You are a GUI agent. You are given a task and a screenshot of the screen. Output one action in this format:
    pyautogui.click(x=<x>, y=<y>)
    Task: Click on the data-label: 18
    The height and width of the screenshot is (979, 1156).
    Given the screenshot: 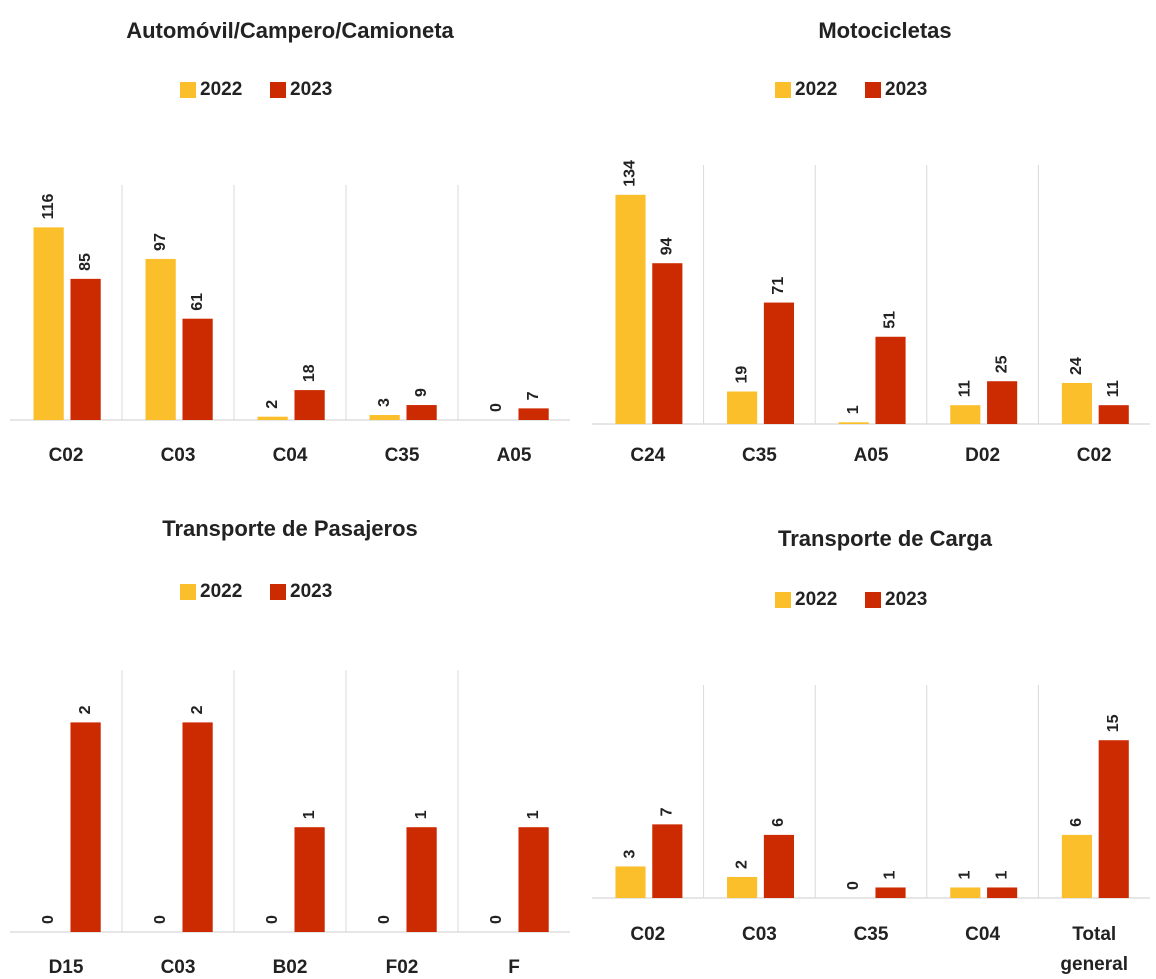 What is the action you would take?
    pyautogui.click(x=309, y=373)
    